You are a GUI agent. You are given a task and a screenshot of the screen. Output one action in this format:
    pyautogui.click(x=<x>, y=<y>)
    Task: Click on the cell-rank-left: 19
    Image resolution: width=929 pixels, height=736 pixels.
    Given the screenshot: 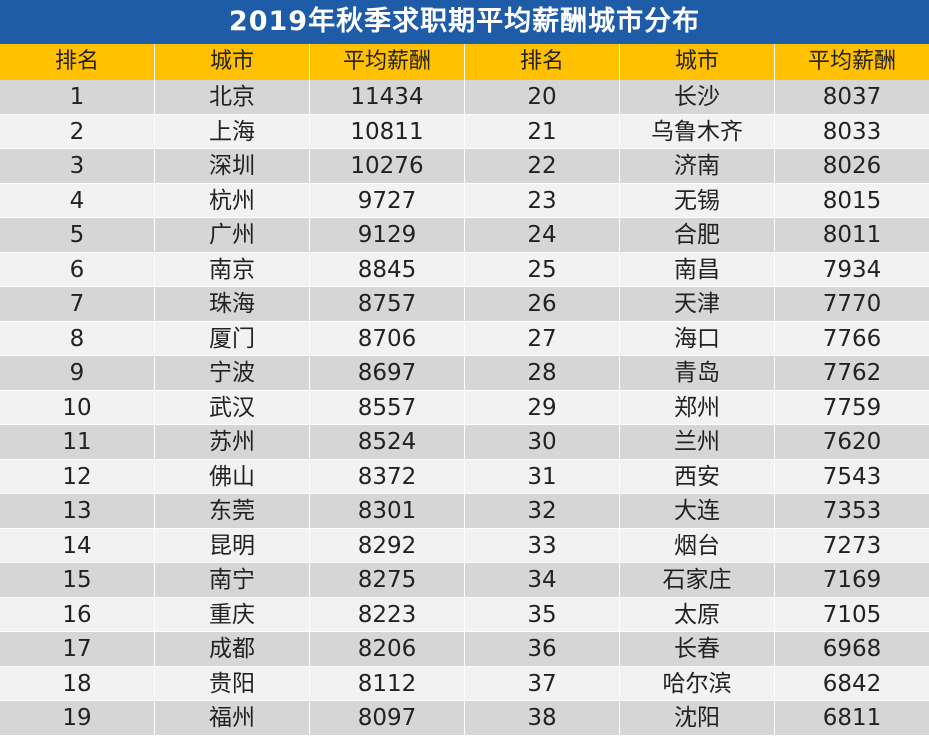 What is the action you would take?
    pyautogui.click(x=77, y=718)
    